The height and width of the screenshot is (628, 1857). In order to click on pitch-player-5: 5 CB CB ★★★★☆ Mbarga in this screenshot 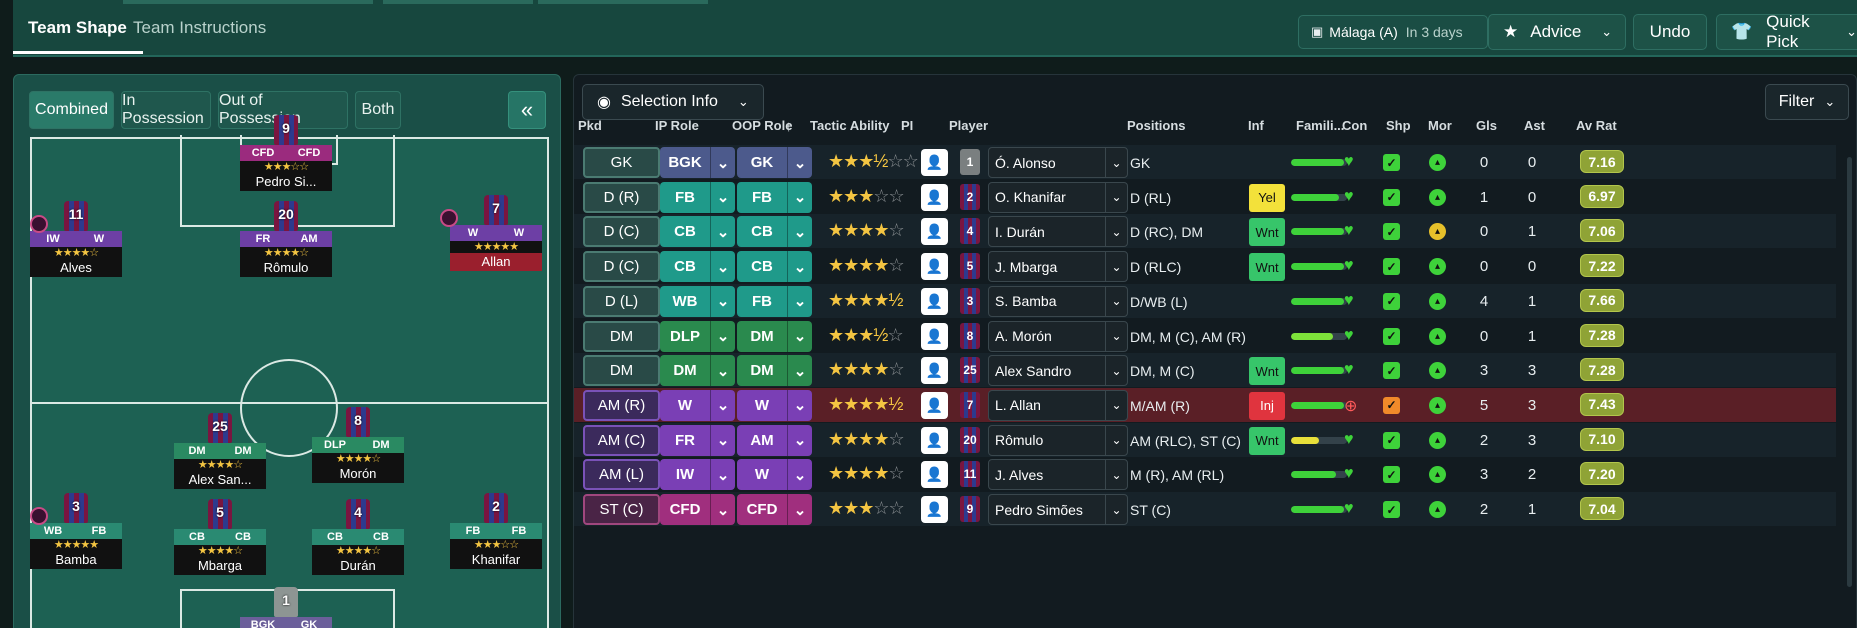, I will do `click(220, 537)`.